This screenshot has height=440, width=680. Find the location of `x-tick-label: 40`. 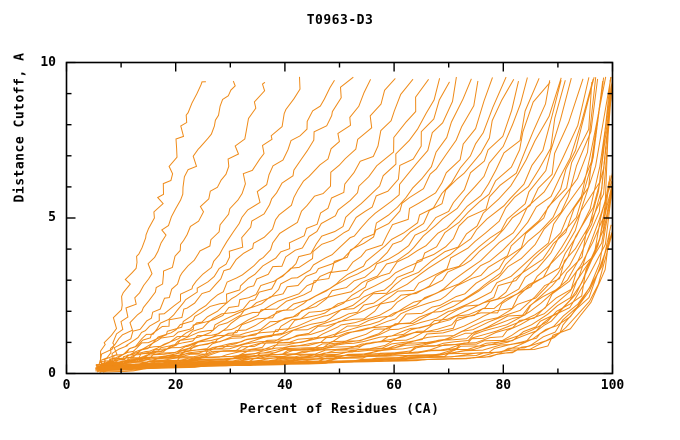

x-tick-label: 40 is located at coordinates (285, 385).